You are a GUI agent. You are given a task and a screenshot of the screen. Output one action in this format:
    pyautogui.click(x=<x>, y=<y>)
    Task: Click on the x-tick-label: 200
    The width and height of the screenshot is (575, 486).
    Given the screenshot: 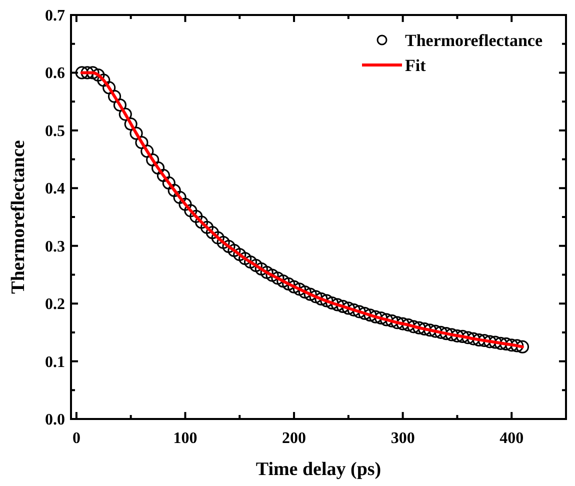 What is the action you would take?
    pyautogui.click(x=294, y=438)
    